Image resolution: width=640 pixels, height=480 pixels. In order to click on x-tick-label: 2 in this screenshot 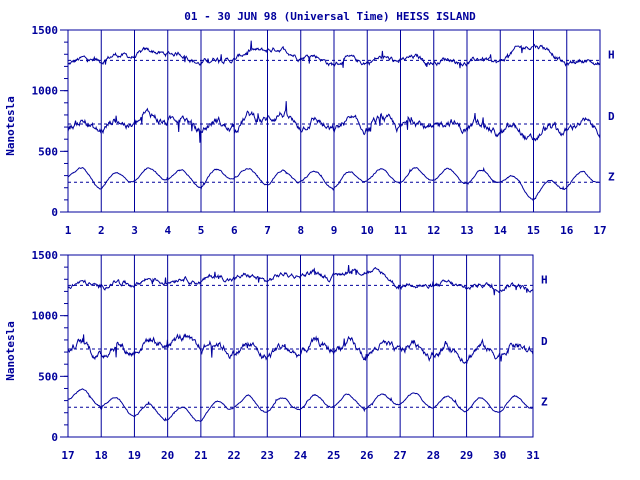, I will do `click(101, 230)`.